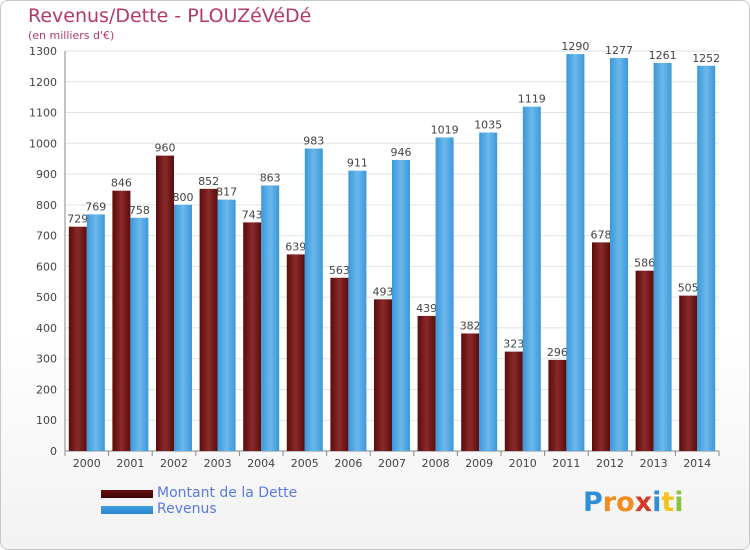 Image resolution: width=750 pixels, height=550 pixels. Describe the element at coordinates (270, 177) in the screenshot. I see `data-label-revenus: 863` at that location.